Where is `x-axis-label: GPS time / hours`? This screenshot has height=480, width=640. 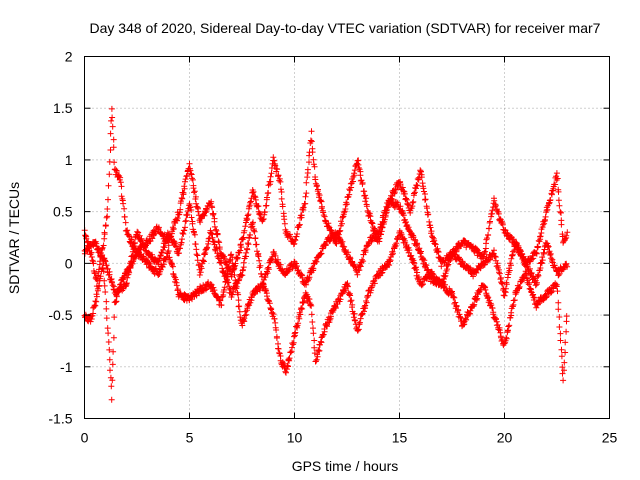 x-axis-label: GPS time / hours is located at coordinates (345, 466).